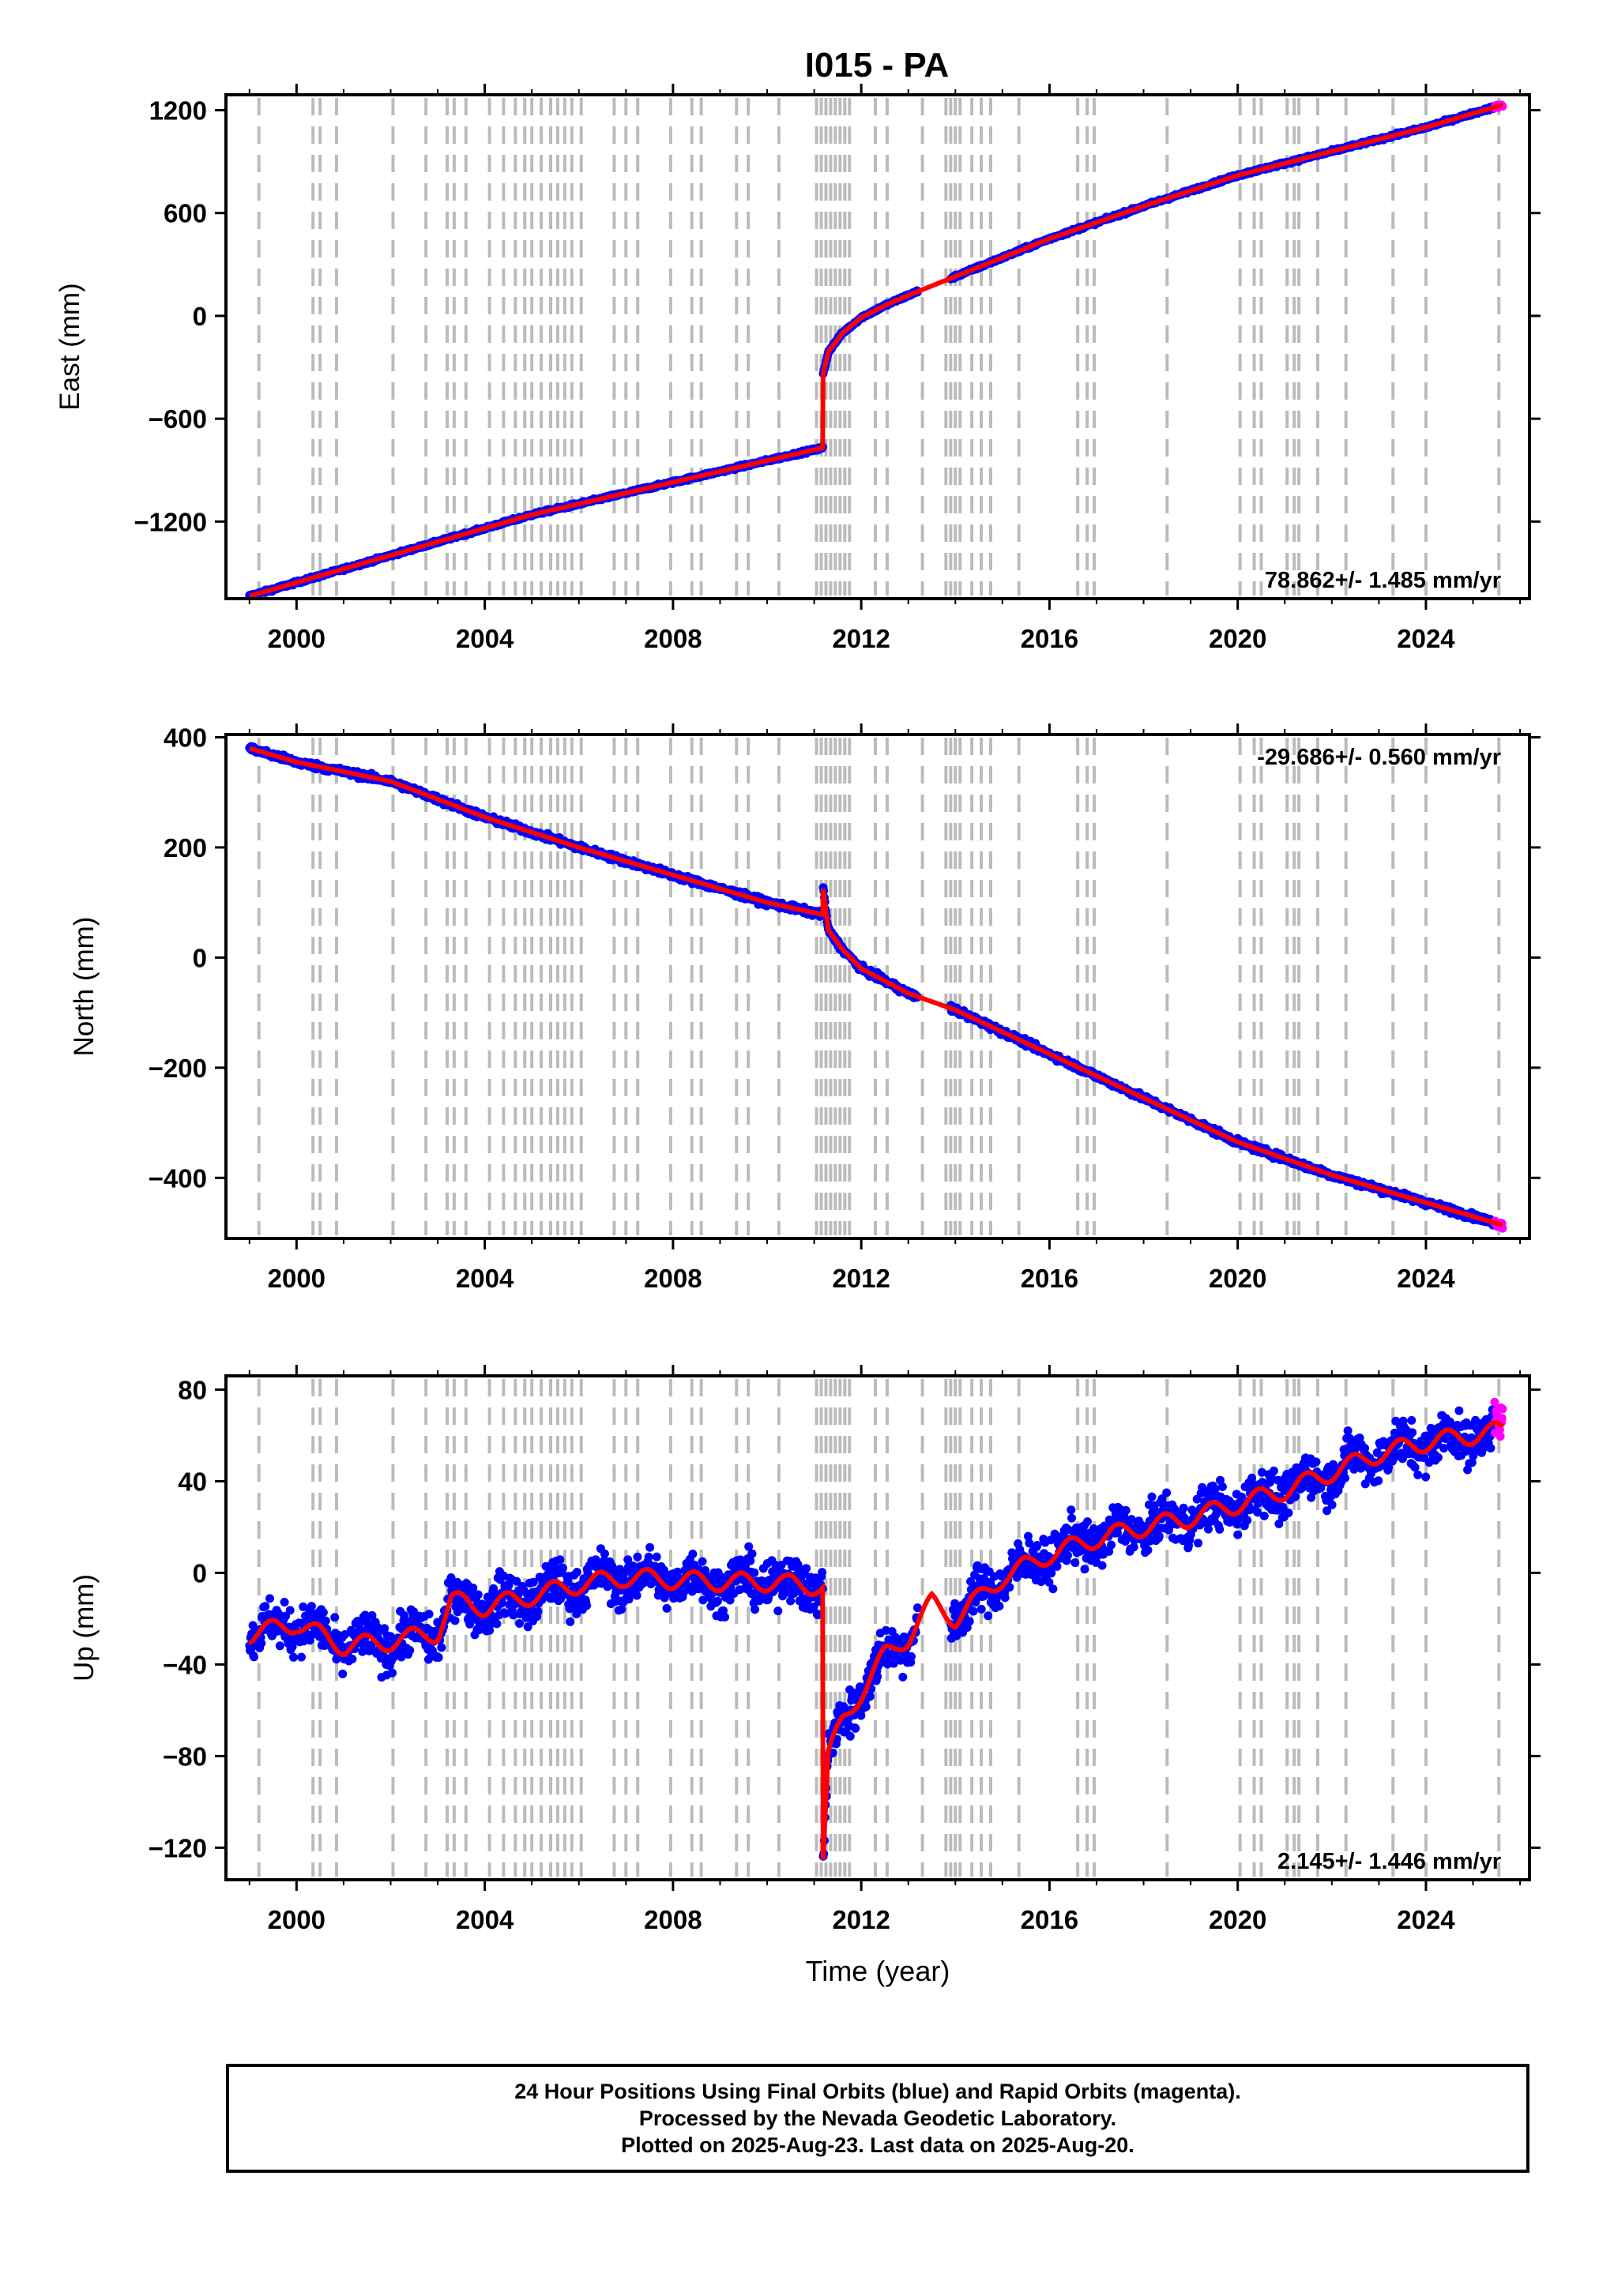 The height and width of the screenshot is (2296, 1599). What do you see at coordinates (70, 347) in the screenshot?
I see `y-axis-label: East (mm)` at bounding box center [70, 347].